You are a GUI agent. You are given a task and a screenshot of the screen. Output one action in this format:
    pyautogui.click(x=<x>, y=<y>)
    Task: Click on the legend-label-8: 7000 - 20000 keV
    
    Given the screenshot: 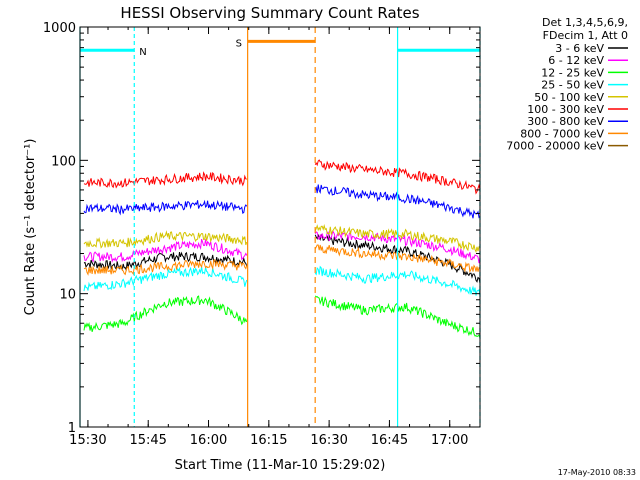 What is the action you would take?
    pyautogui.click(x=555, y=146)
    